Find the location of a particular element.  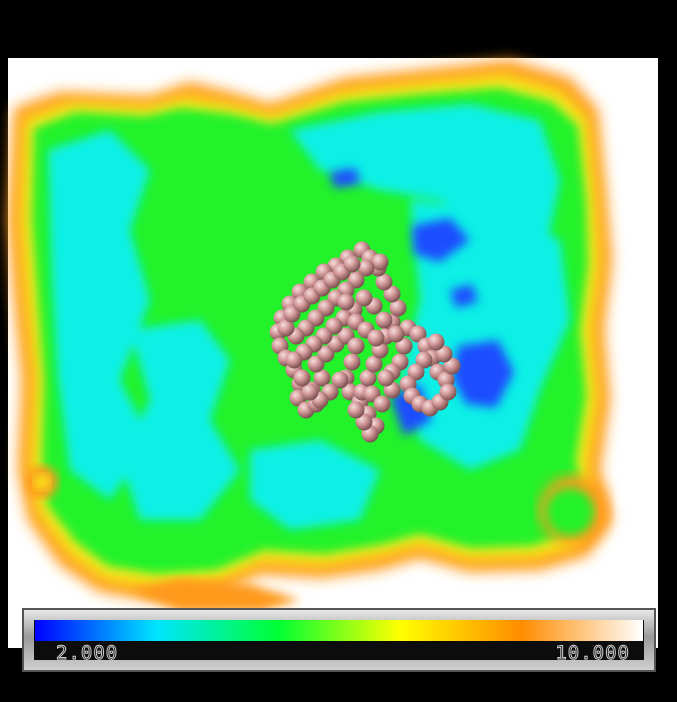

molecule-spheres is located at coordinates (365, 342).